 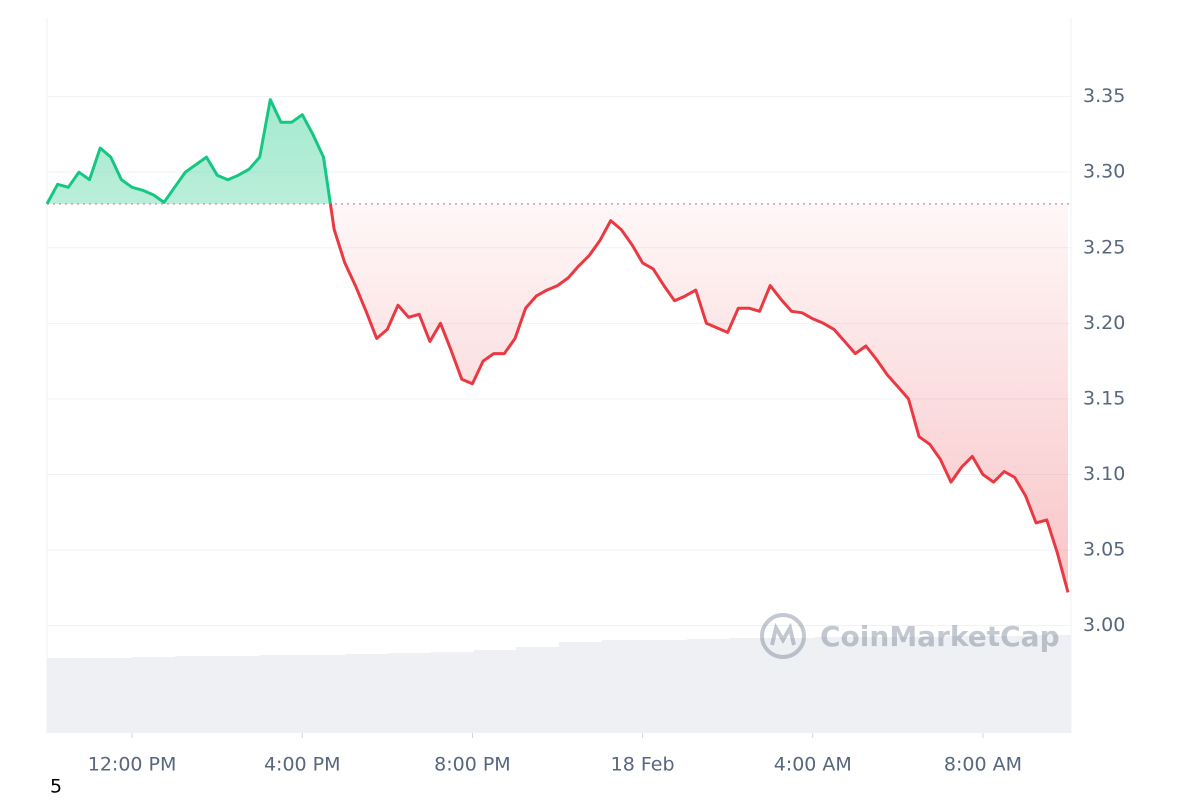 I want to click on x-tick-label: 8:00 AM, so click(x=983, y=765).